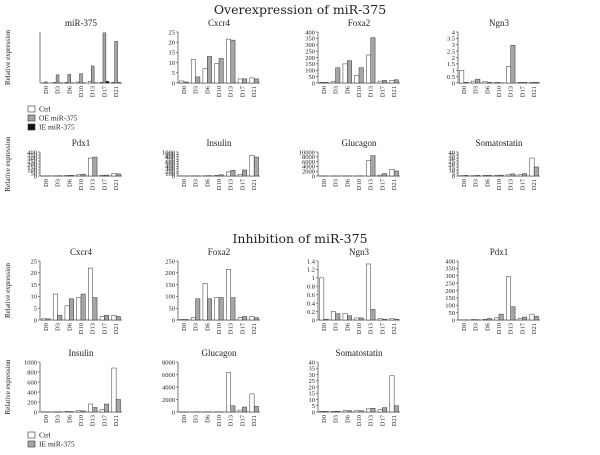  What do you see at coordinates (242, 420) in the screenshot?
I see `x-tick-label: D17` at bounding box center [242, 420].